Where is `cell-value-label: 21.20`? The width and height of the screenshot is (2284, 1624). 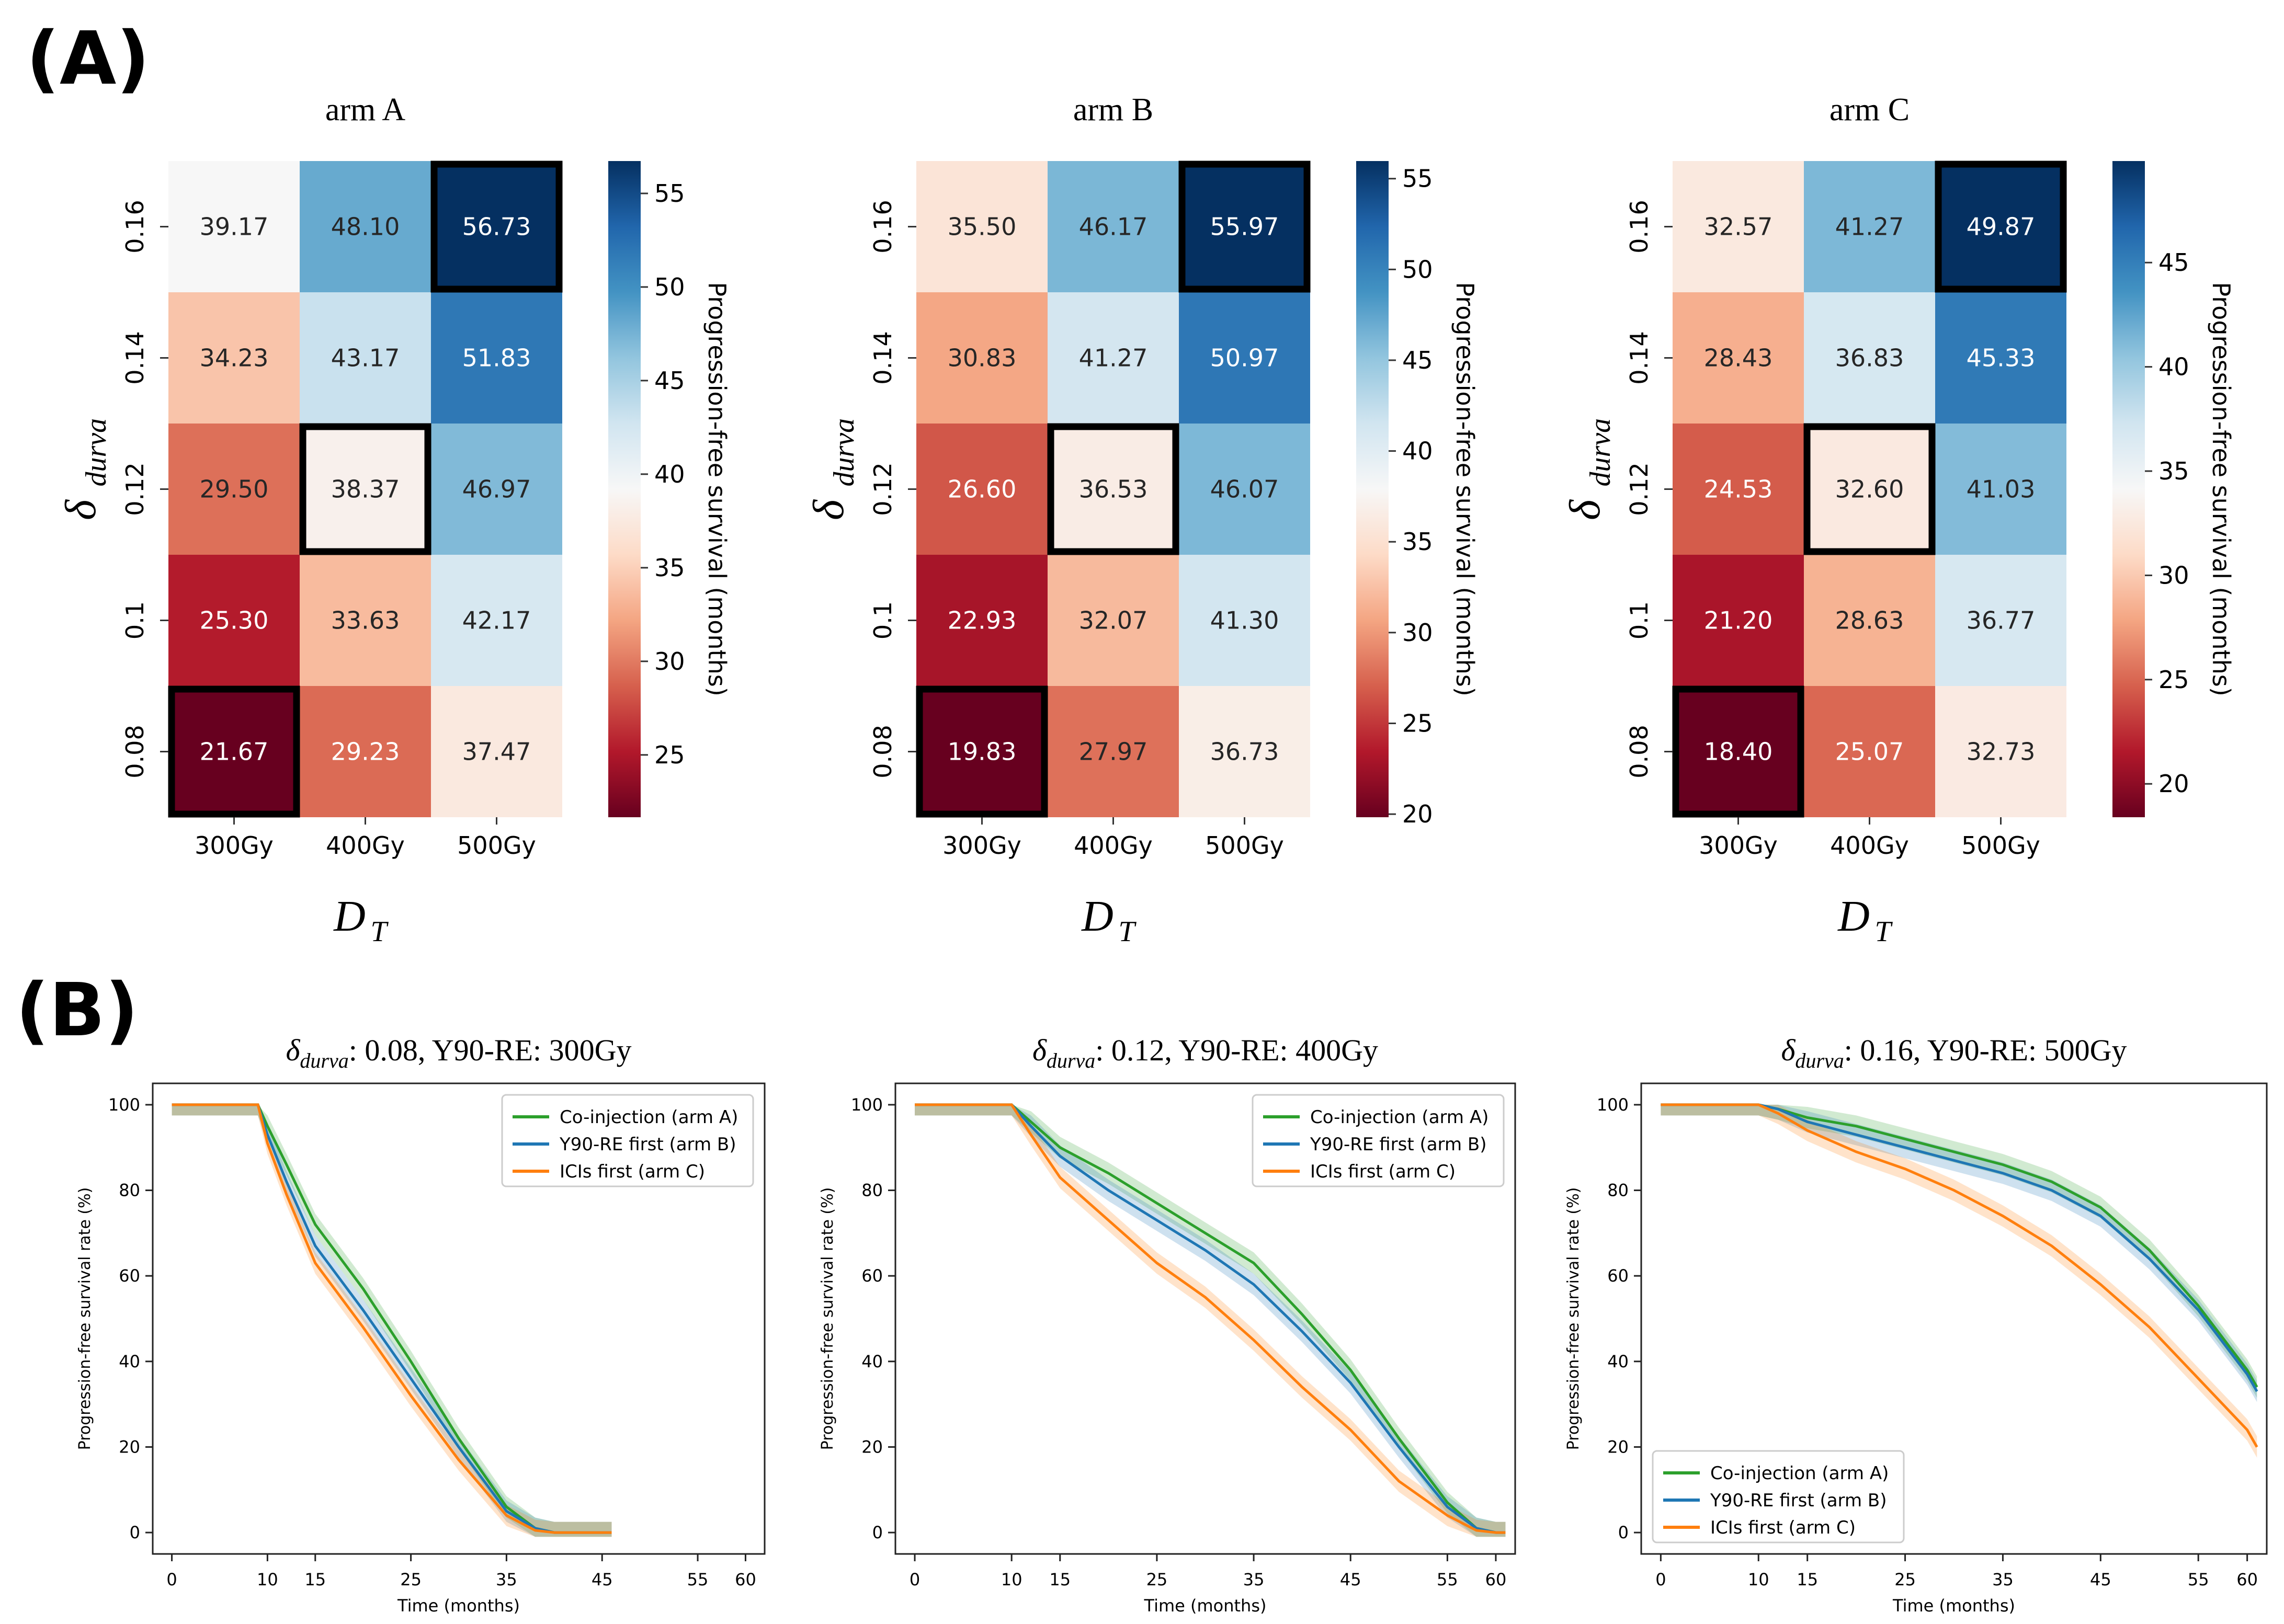
cell-value-label: 21.20 is located at coordinates (1738, 621).